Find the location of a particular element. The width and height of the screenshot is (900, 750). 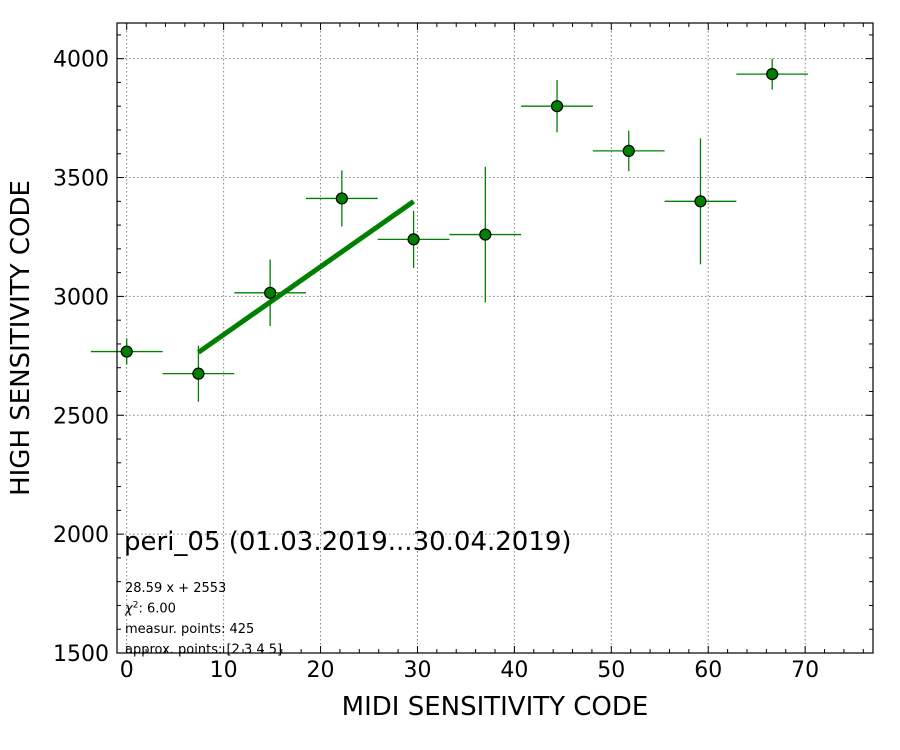

x-tick-label: 60 is located at coordinates (708, 670).